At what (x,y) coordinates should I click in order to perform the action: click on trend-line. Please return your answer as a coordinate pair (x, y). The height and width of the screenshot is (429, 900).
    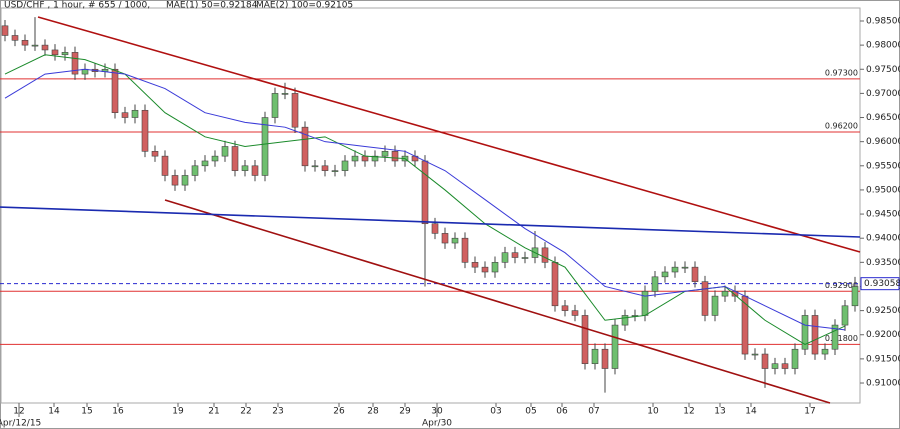
    Looking at the image, I should click on (430, 222).